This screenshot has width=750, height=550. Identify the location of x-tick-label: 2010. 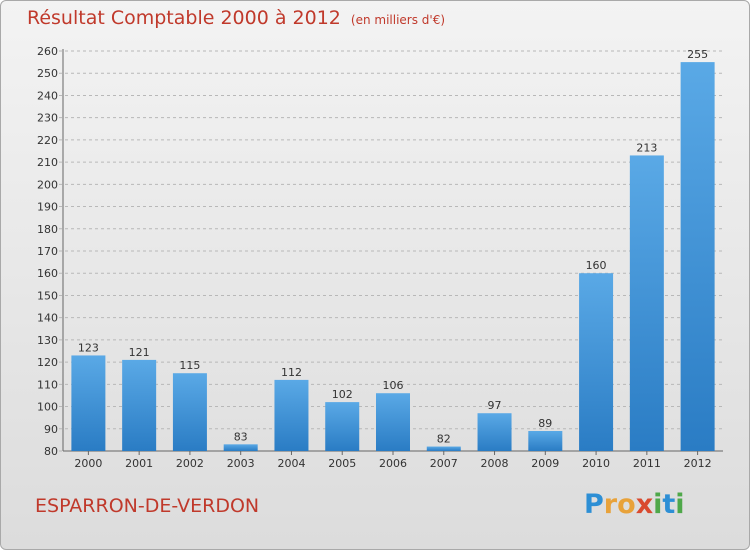
(596, 463).